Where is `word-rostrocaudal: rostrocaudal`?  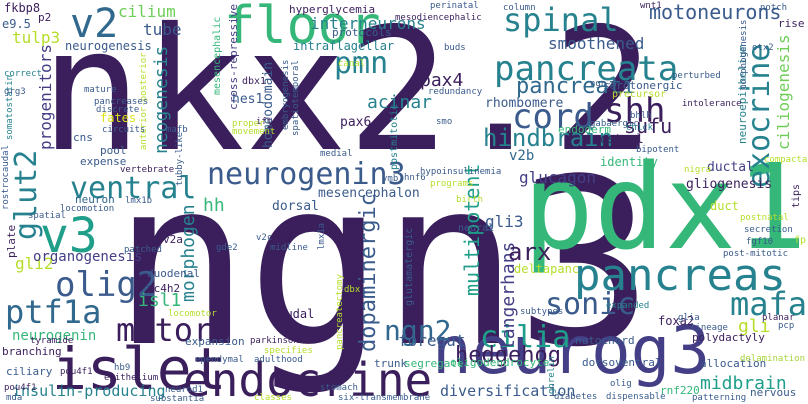
word-rostrocaudal: rostrocaudal is located at coordinates (6, 177).